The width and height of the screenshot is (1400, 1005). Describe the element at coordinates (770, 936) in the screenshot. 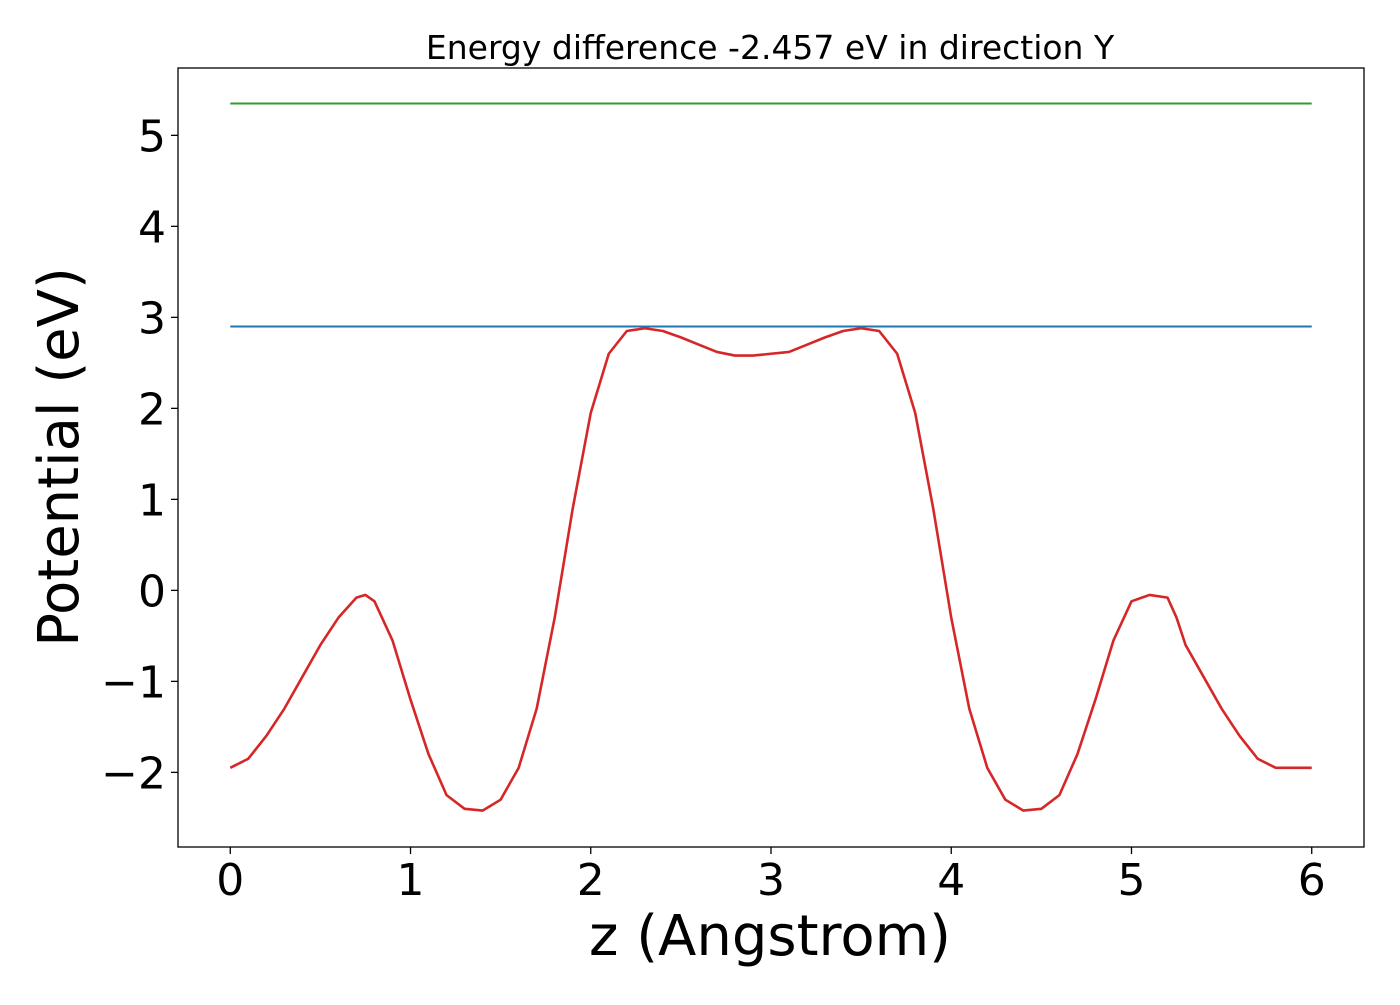

I see `x-axis-label: z (Angstrom)` at that location.